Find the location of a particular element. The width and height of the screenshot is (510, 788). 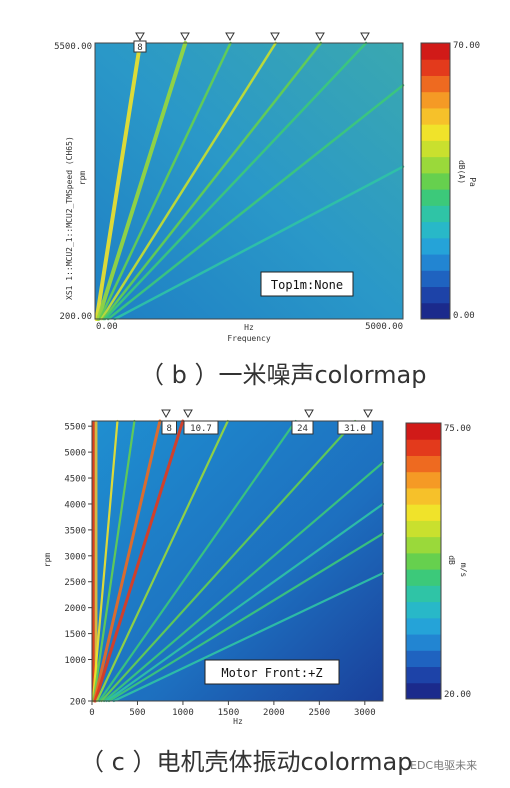

annotation-text-c: Motor Front:+Z is located at coordinates (271, 673).